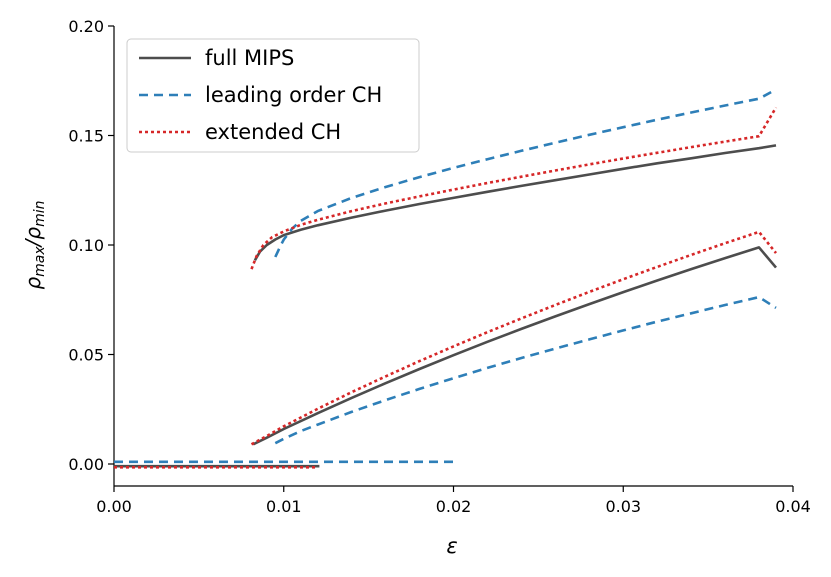 Image resolution: width=831 pixels, height=577 pixels. What do you see at coordinates (284, 506) in the screenshot?
I see `x-tick-label: 0.01` at bounding box center [284, 506].